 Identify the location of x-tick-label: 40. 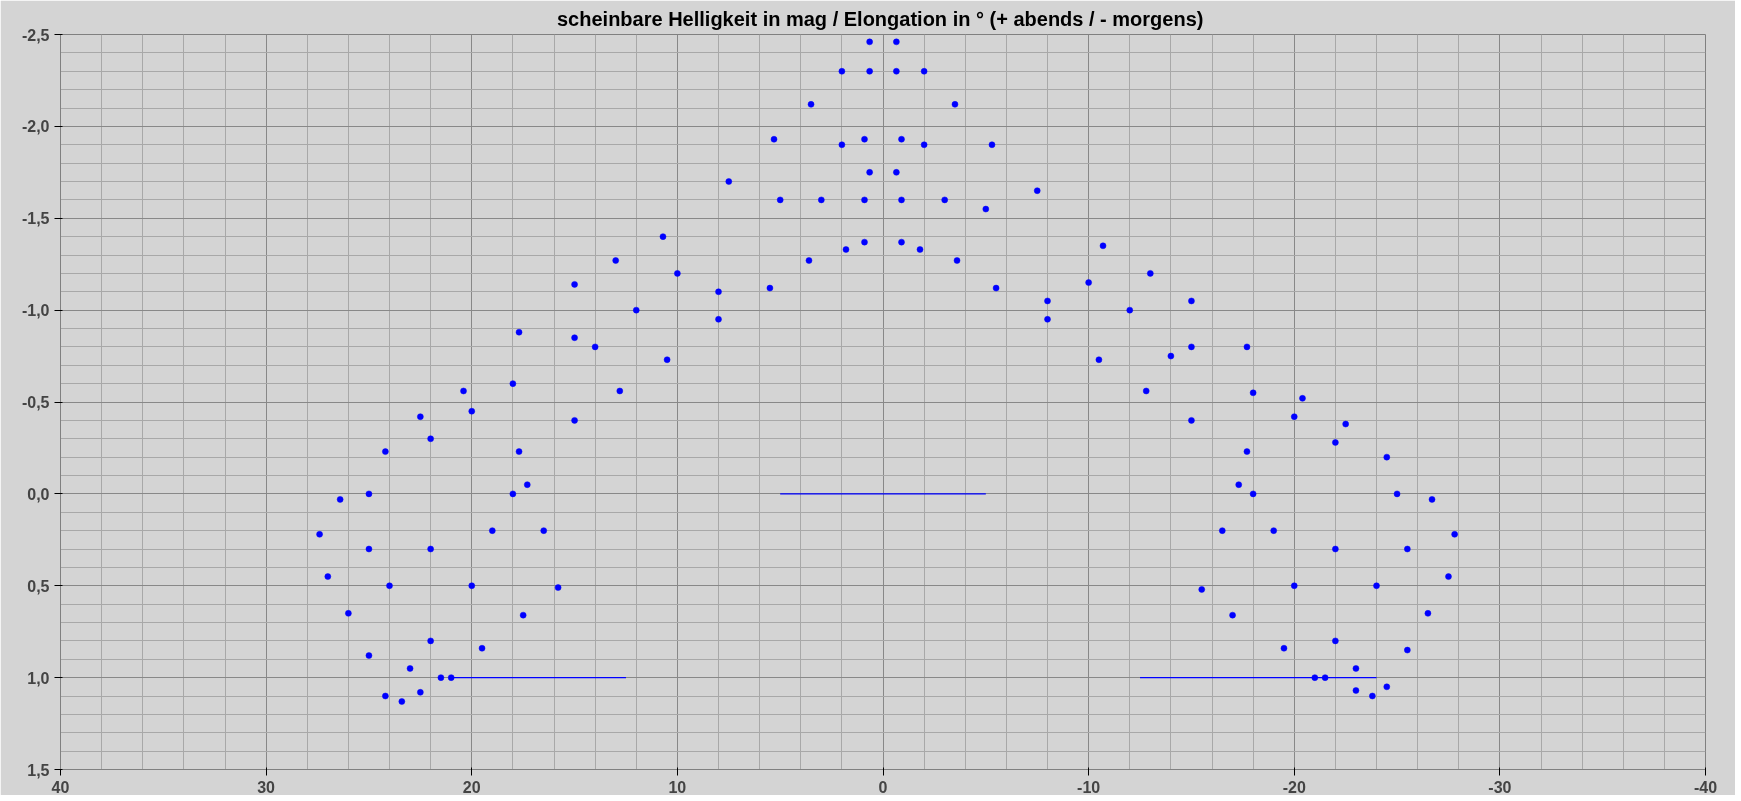
(60, 787).